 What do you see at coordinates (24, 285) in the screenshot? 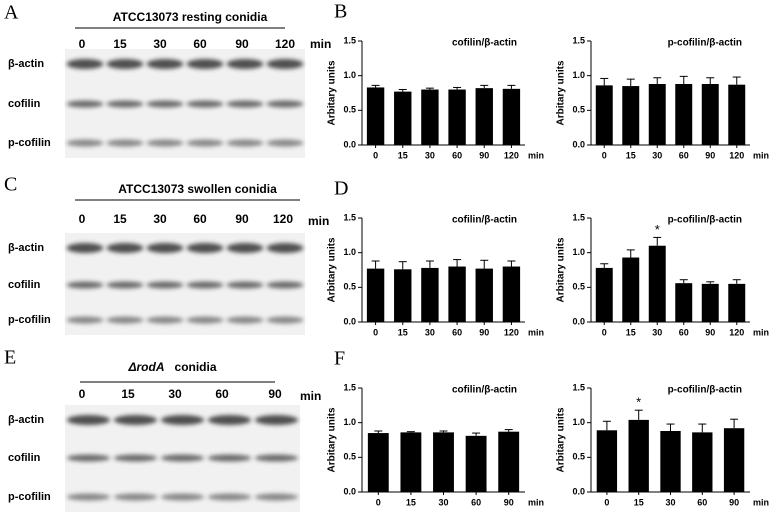
I see `row-label: cofilin` at bounding box center [24, 285].